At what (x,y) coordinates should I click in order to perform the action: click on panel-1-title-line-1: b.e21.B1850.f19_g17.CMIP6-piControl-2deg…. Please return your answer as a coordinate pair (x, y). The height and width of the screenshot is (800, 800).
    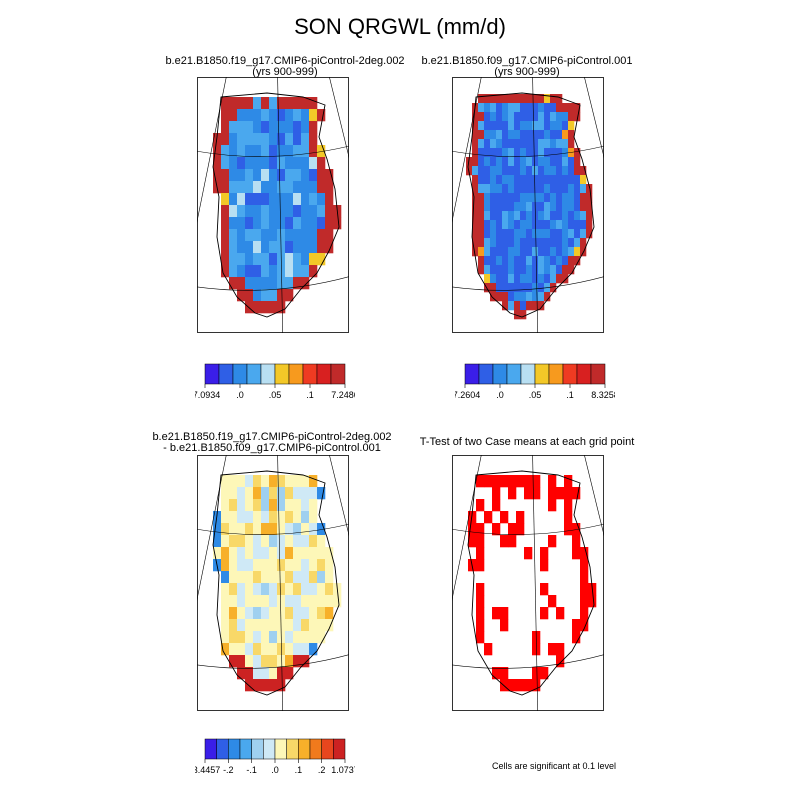
    Looking at the image, I should click on (285, 61).